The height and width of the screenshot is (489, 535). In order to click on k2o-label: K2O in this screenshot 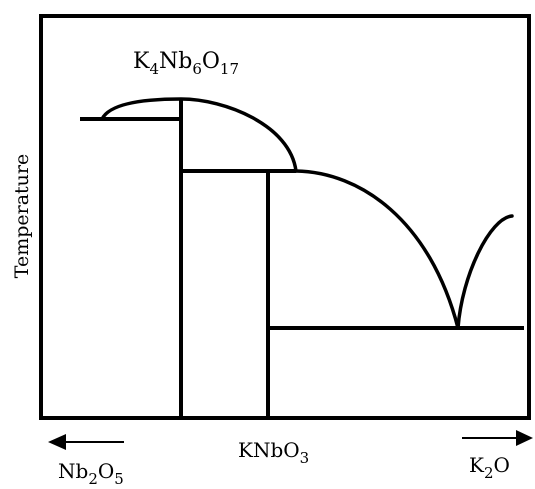, I will do `click(489, 467)`.